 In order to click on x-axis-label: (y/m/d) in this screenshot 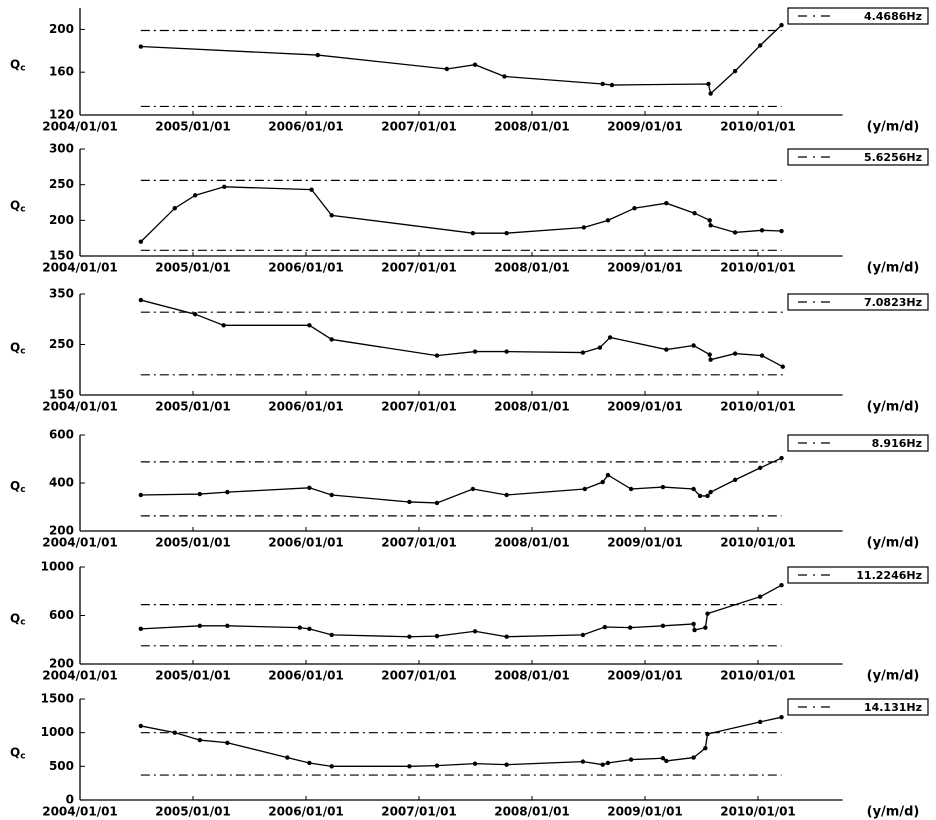, I will do `click(893, 543)`.